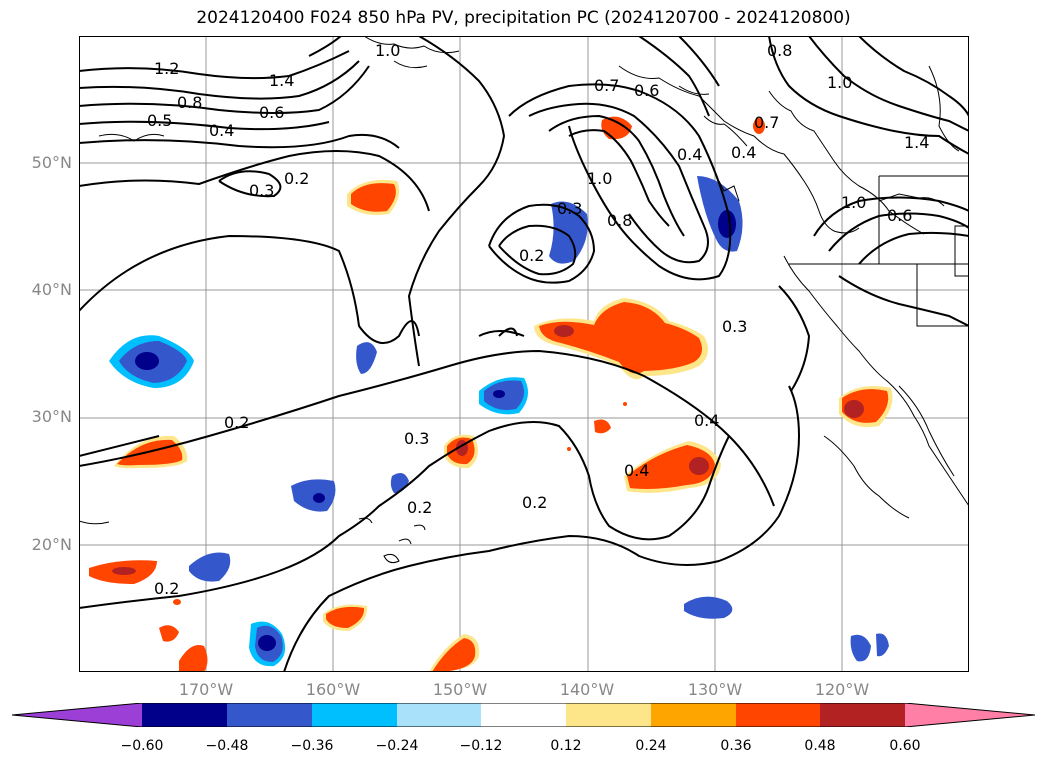  I want to click on negative-patch-hawaii-nw, so click(313, 495).